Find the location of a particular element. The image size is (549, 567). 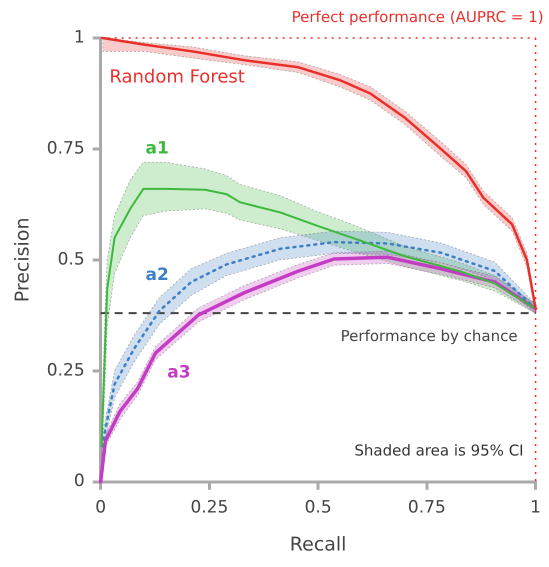

y-tick-label: 1 is located at coordinates (79, 37).